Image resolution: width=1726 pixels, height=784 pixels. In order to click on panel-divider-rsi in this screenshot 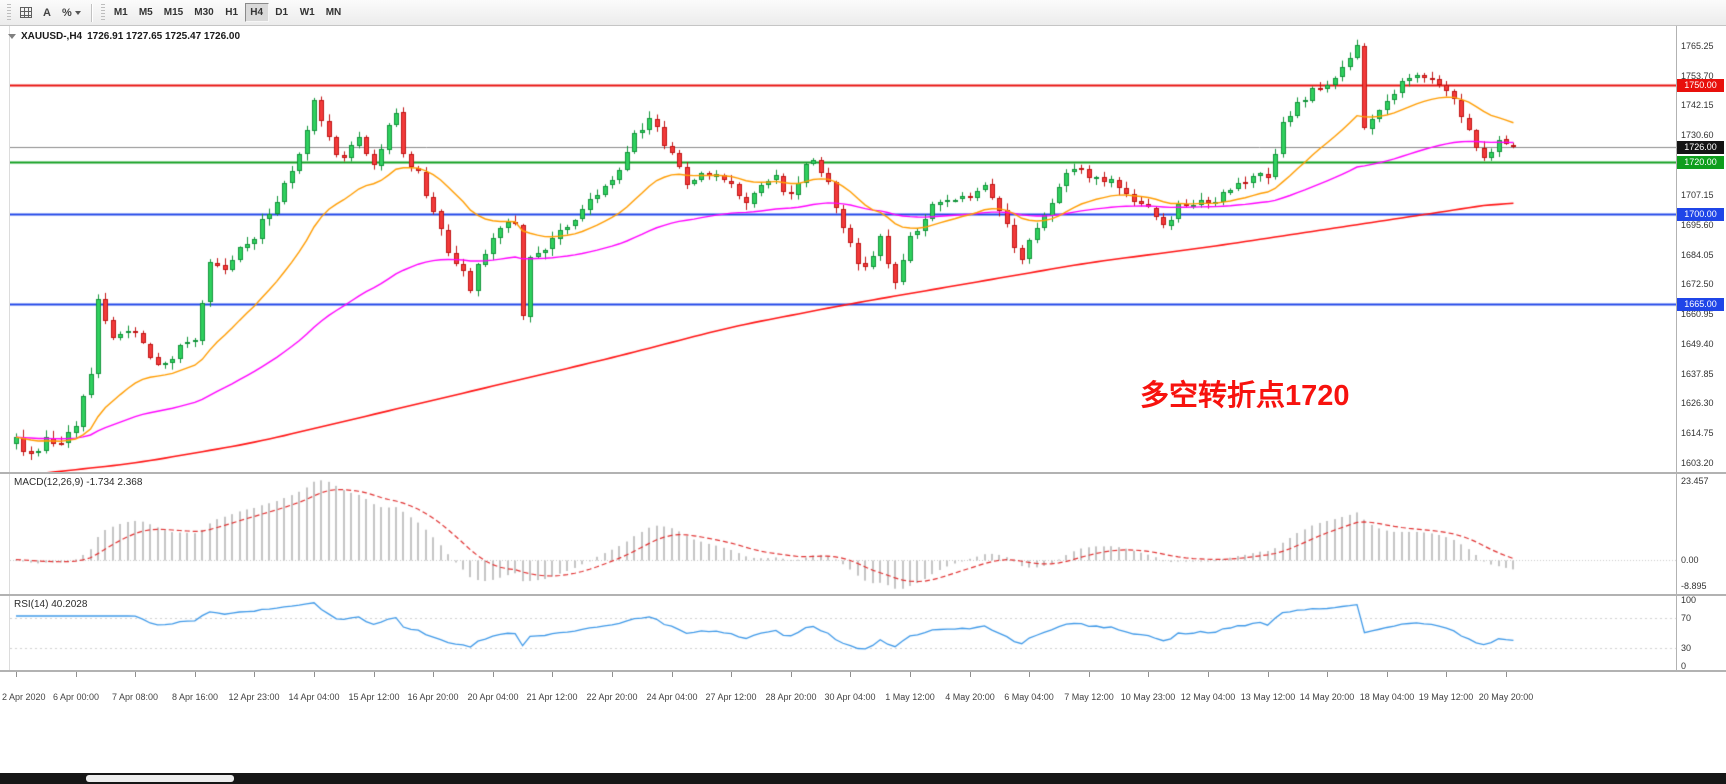, I will do `click(863, 595)`.